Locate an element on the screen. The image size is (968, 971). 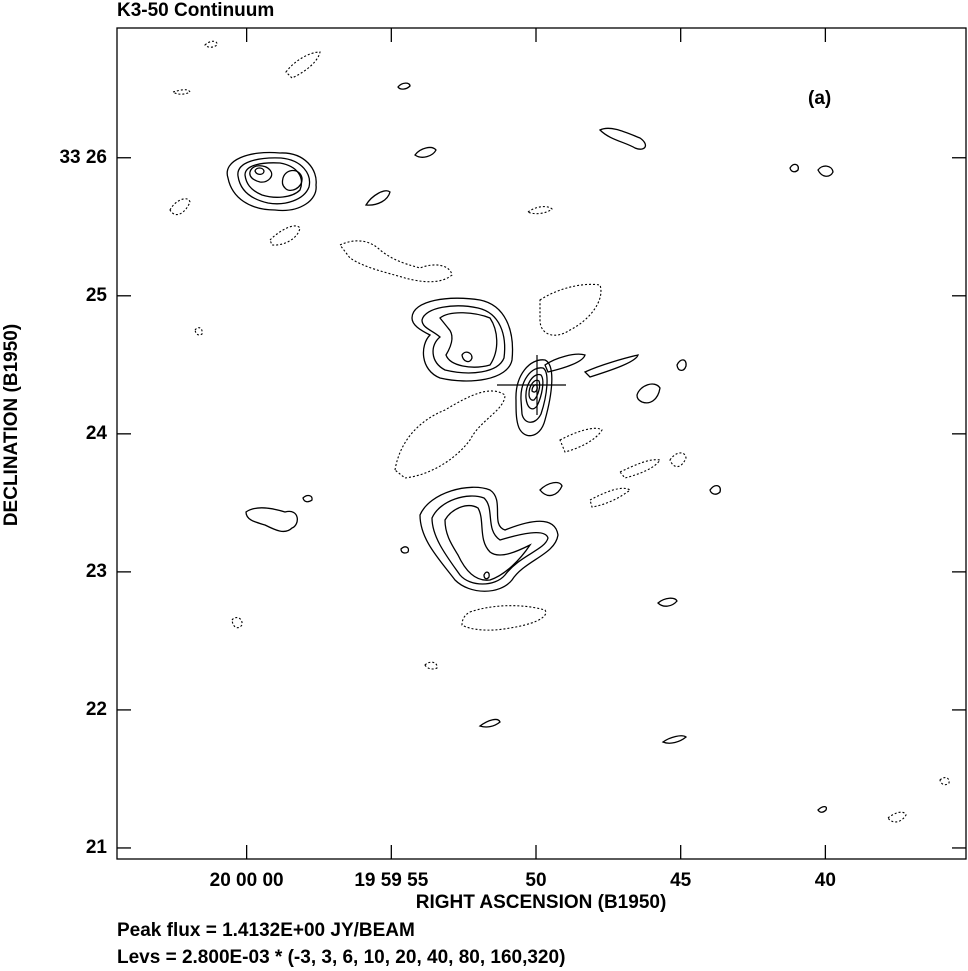
peak-flux-note: Peak flux = 1.4132E+00 JY/BEAM is located at coordinates (266, 930).